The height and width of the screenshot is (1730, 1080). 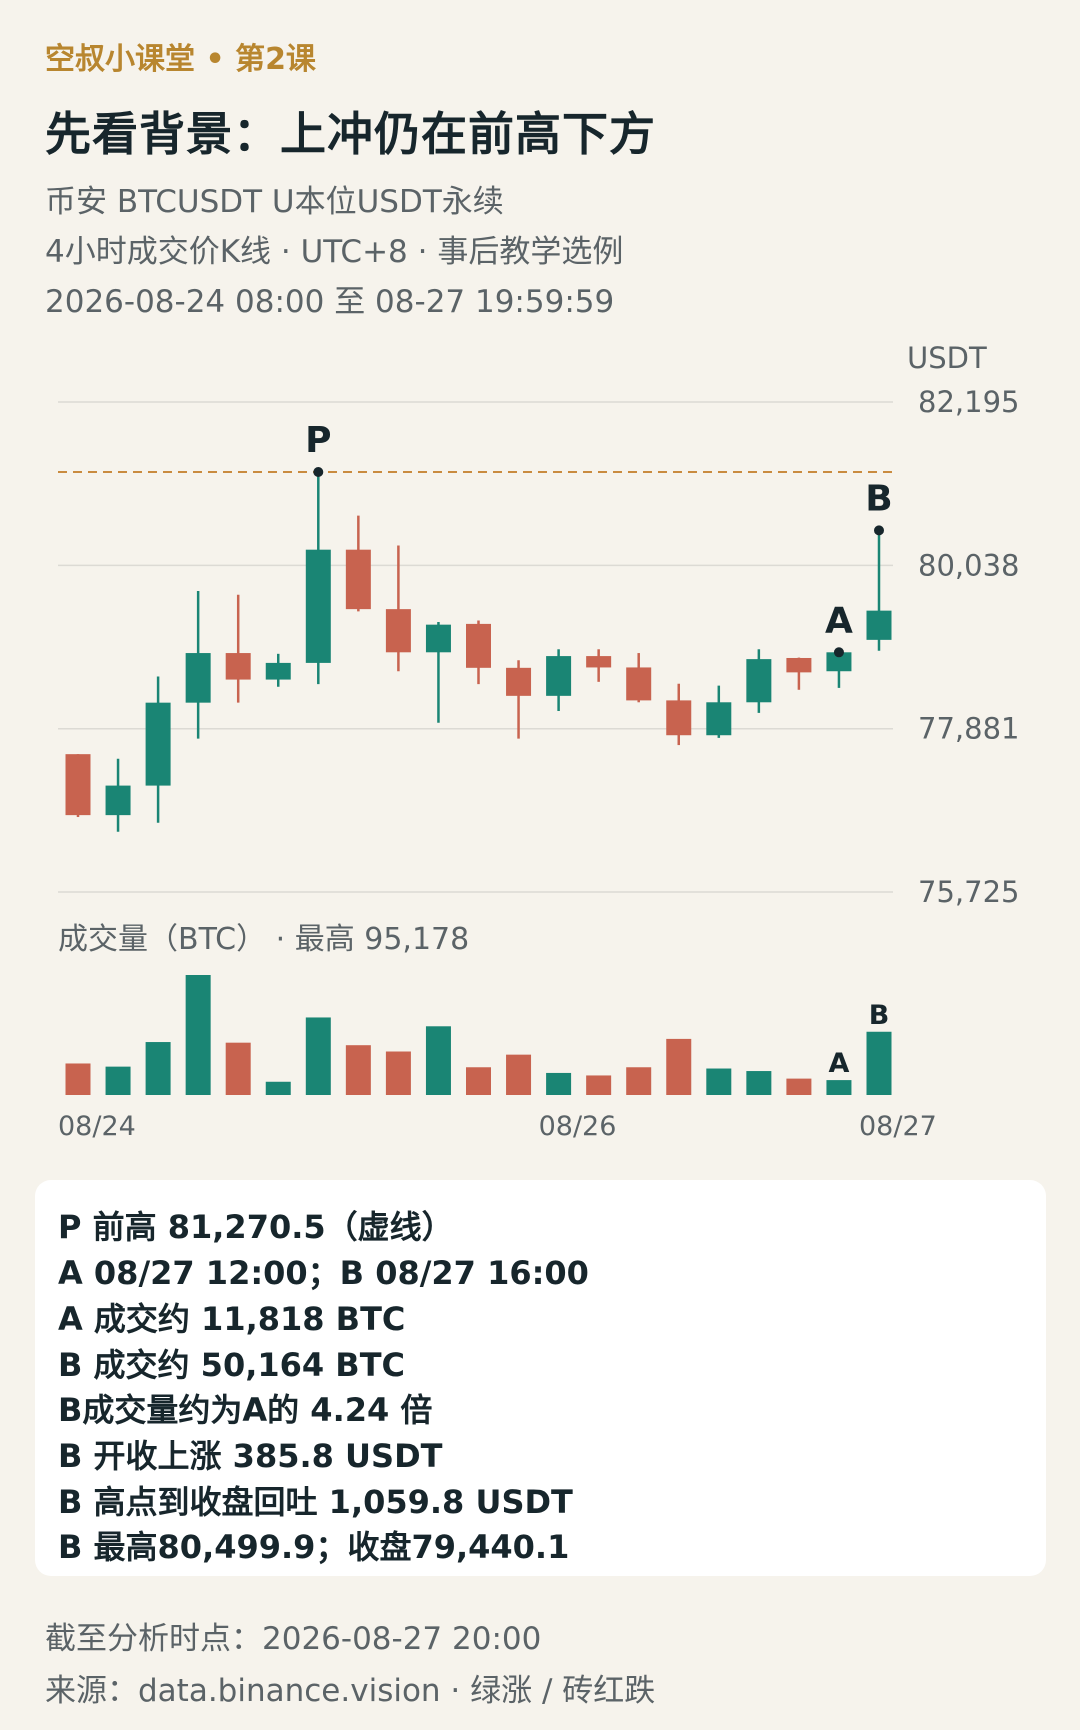 I want to click on x-tick-labels: 08/24 08/26 08/27, so click(x=497, y=1126).